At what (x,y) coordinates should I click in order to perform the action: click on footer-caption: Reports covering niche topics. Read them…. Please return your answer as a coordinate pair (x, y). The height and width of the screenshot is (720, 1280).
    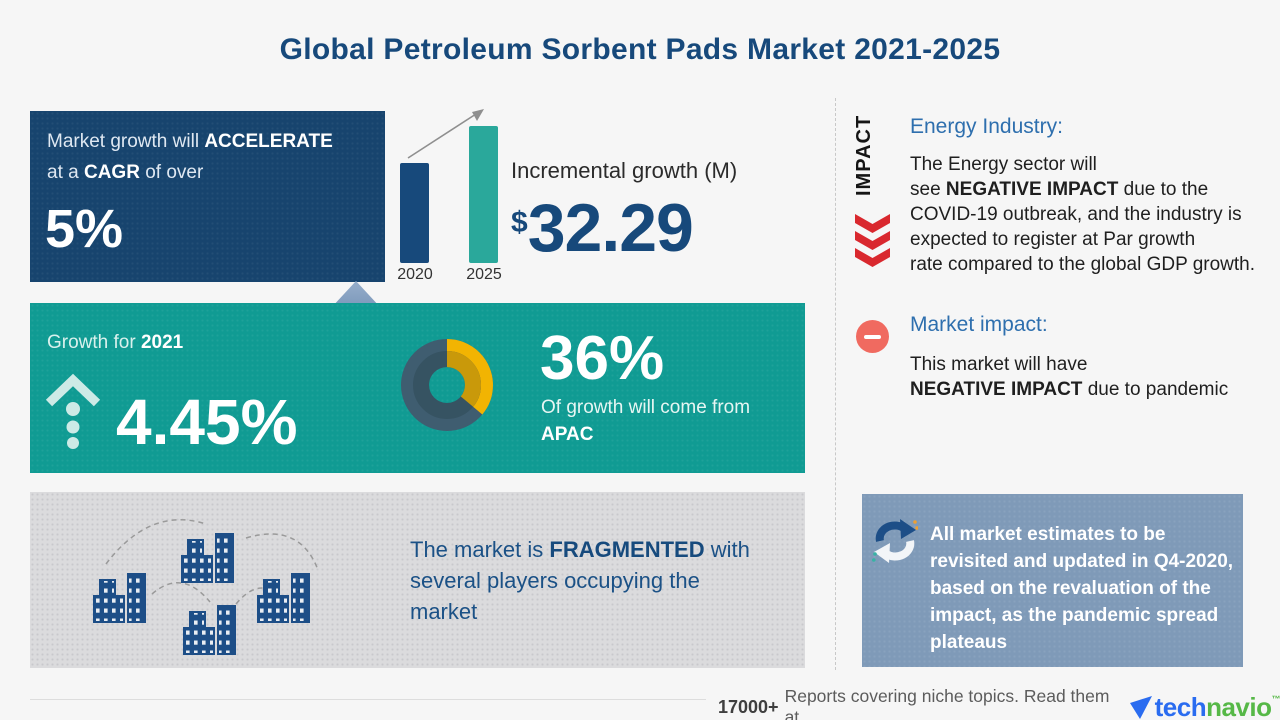
    Looking at the image, I should click on (947, 703).